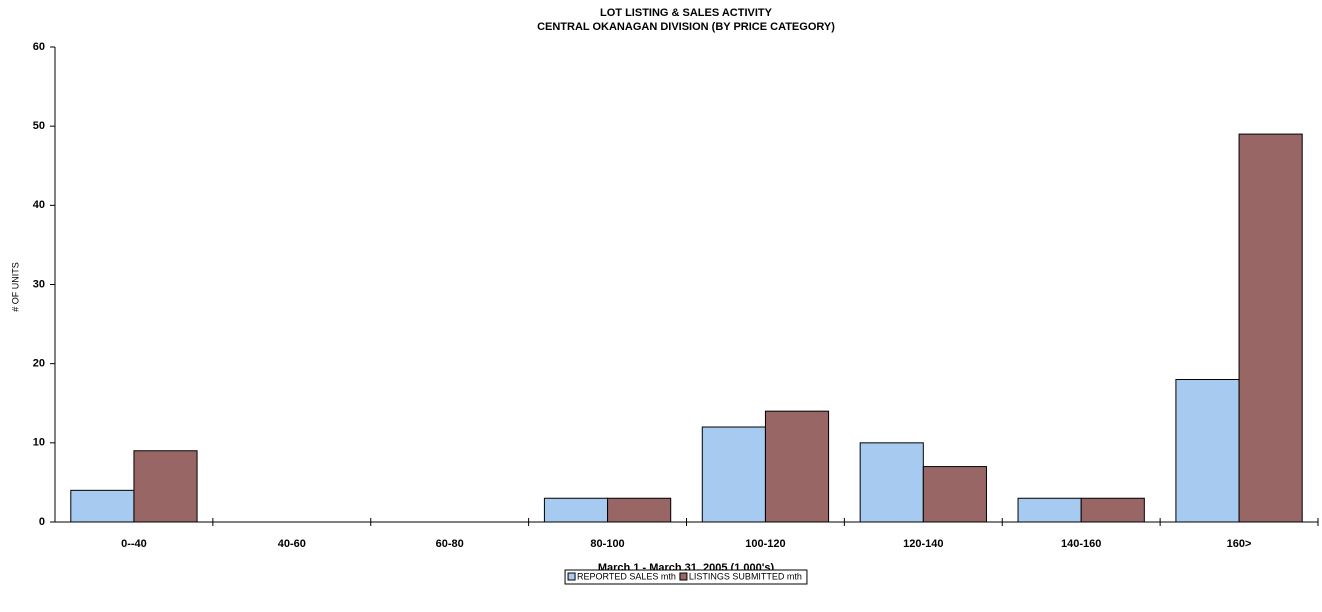 The image size is (1322, 612). Describe the element at coordinates (39, 205) in the screenshot. I see `y-tick-label: 40` at that location.